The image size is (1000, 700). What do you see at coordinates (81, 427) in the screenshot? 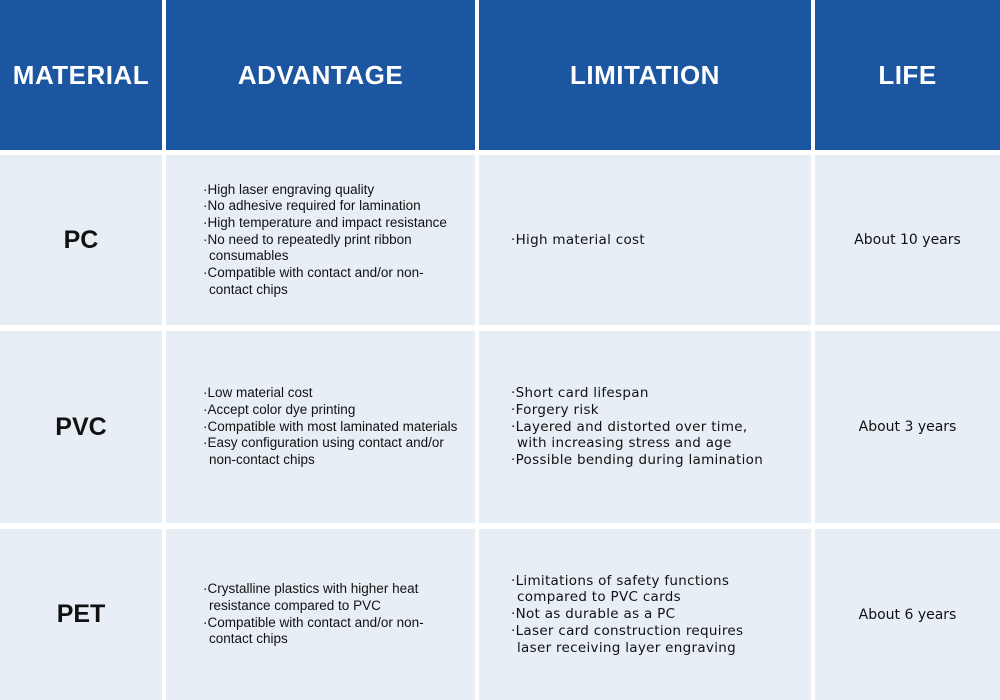
I see `material-cell: PVC` at bounding box center [81, 427].